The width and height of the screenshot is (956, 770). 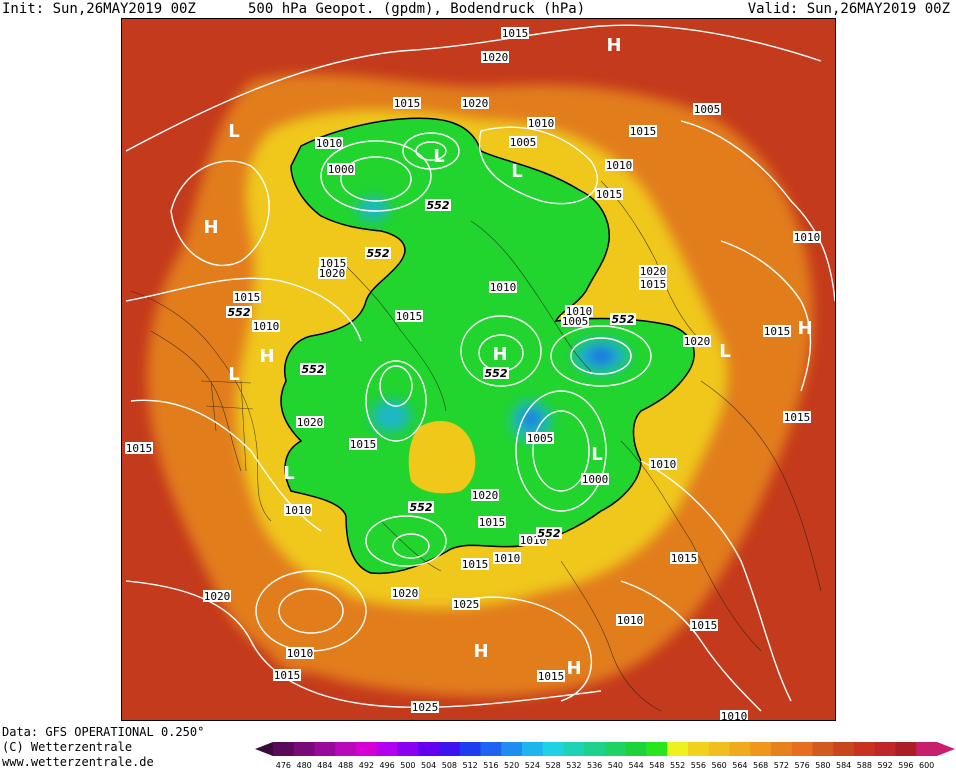 What do you see at coordinates (373, 209) in the screenshot?
I see `cyan-low-north` at bounding box center [373, 209].